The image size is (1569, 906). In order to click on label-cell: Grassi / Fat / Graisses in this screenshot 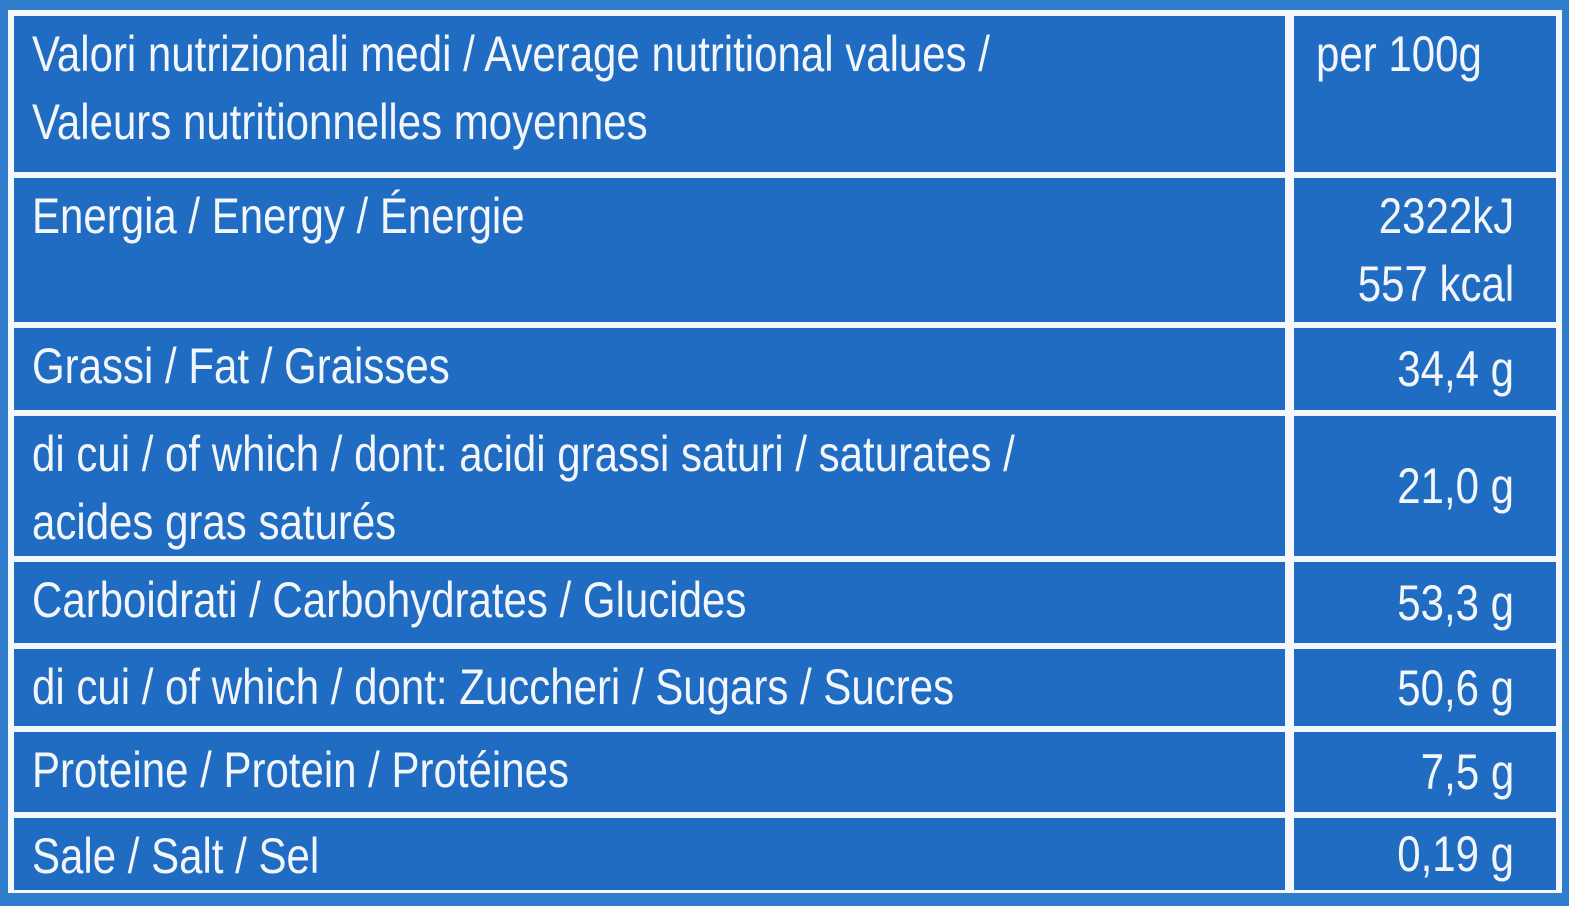, I will do `click(649, 369)`.